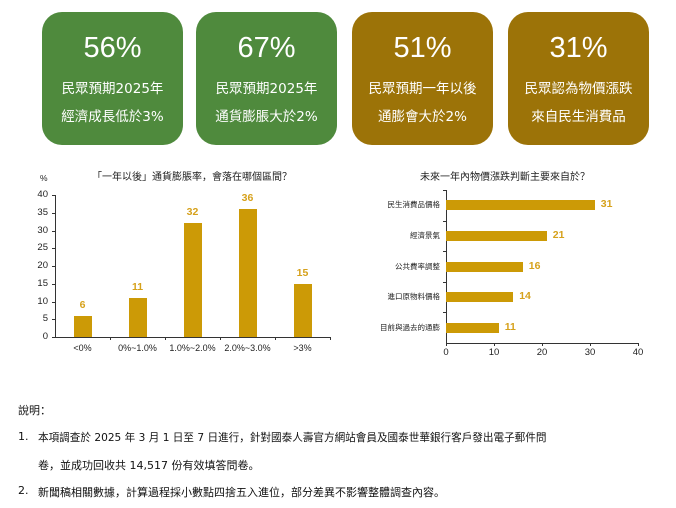  I want to click on x-tick-label: 0, so click(446, 352).